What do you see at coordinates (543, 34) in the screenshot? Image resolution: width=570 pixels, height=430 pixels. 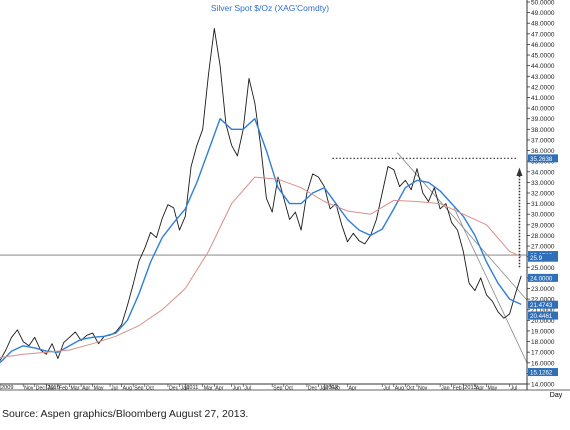 I see `y-tick-label: 47.0000` at bounding box center [543, 34].